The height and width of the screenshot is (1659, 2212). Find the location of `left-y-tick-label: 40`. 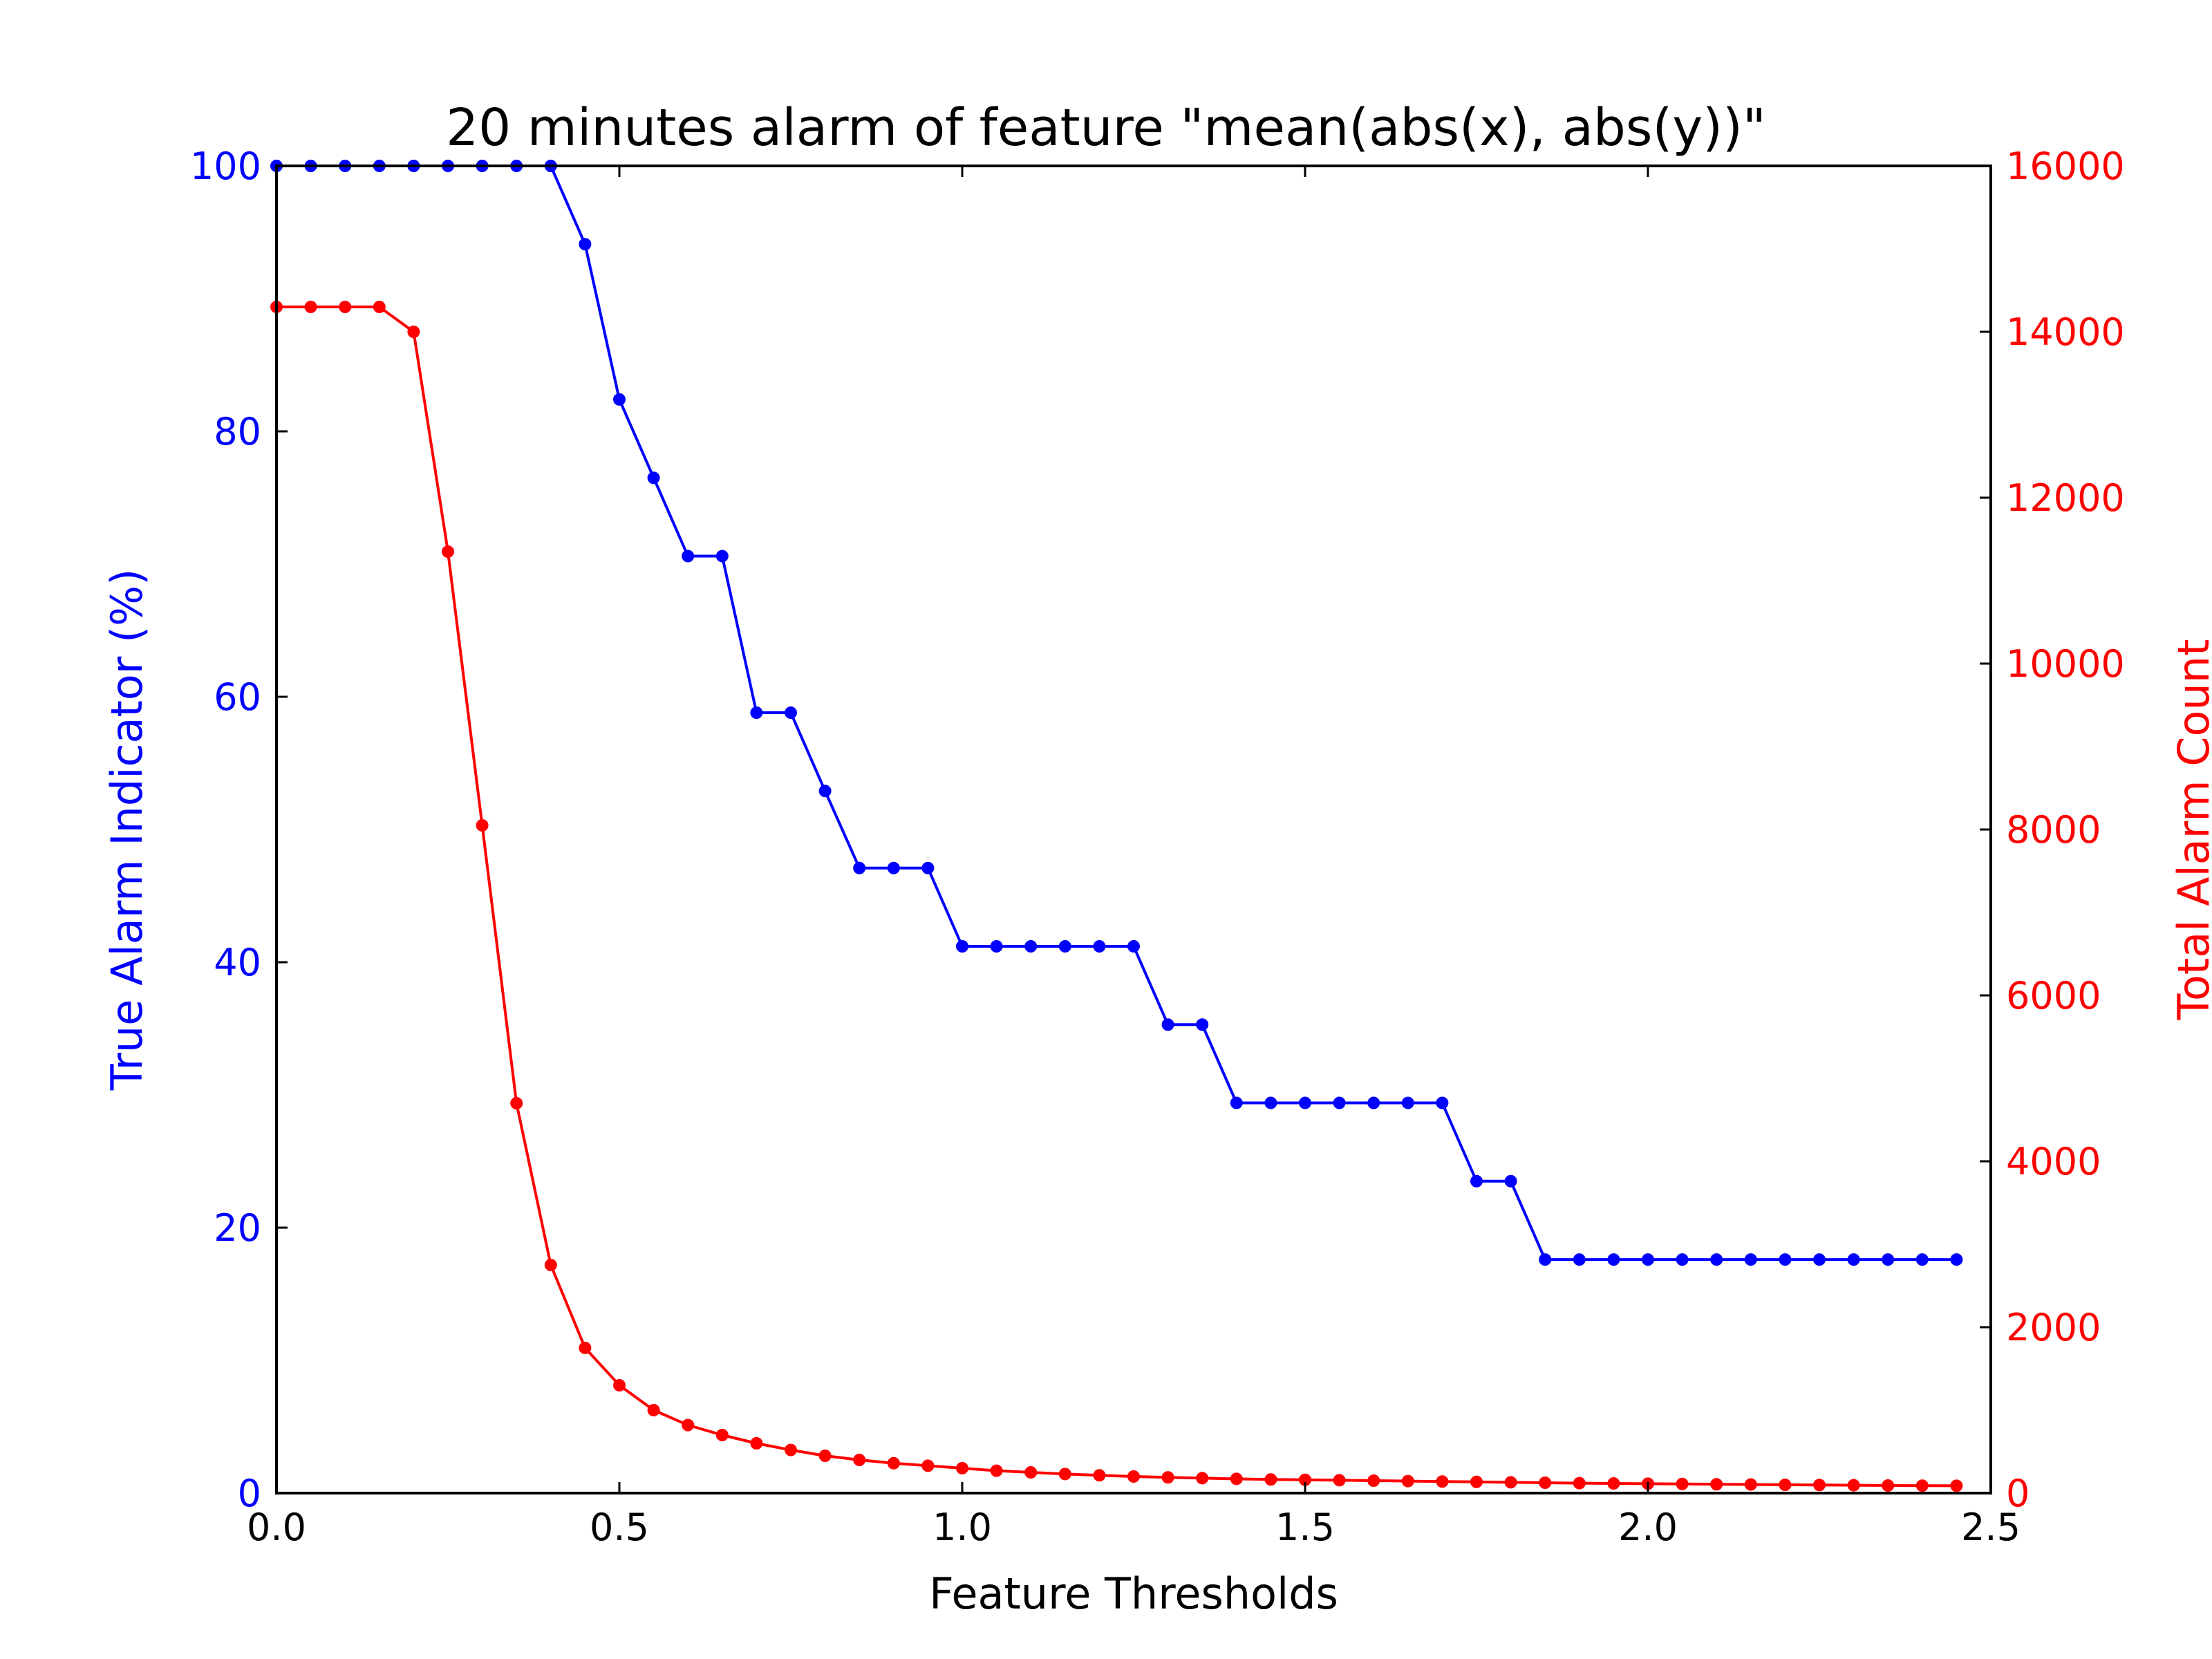

left-y-tick-label: 40 is located at coordinates (238, 962).